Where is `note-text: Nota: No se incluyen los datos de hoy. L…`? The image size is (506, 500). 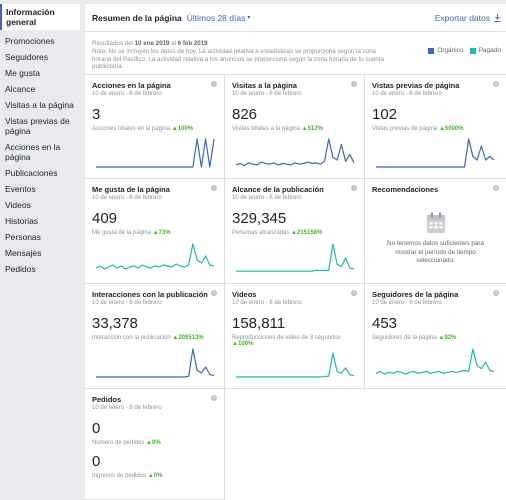 note-text: Nota: No se incluyen los datos de hoy. L… is located at coordinates (238, 59).